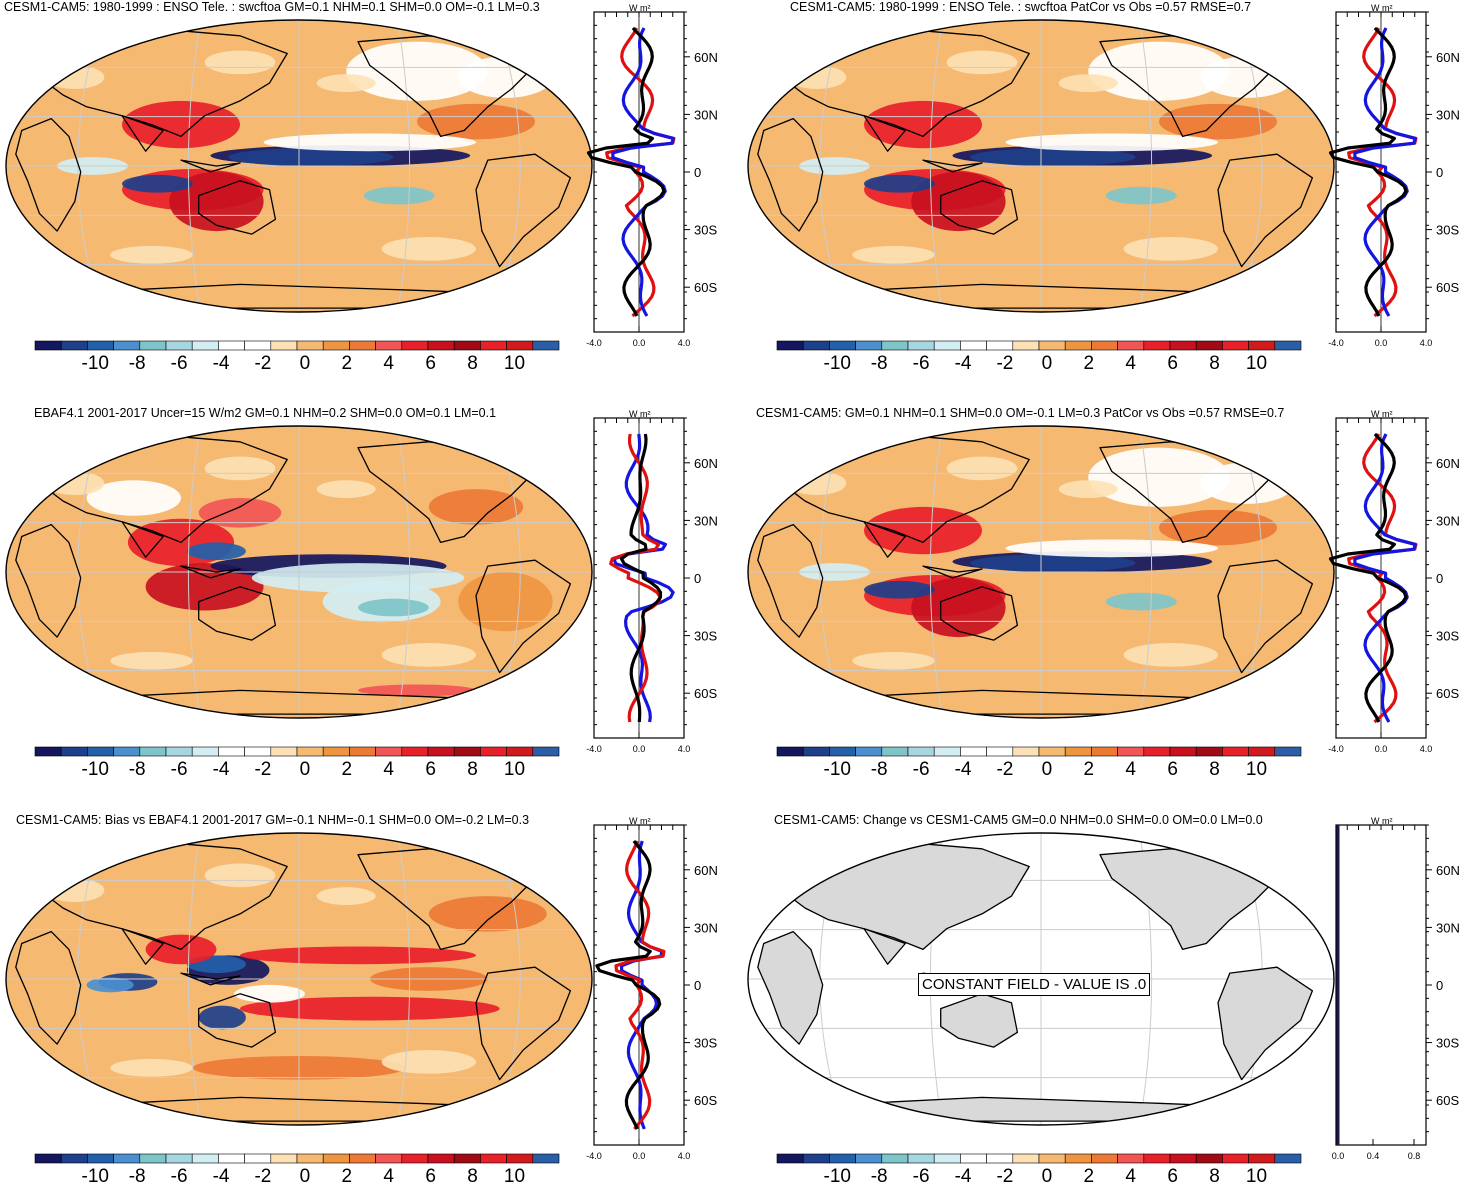 The image size is (1483, 1188). I want to click on colorbar-tick-label: 2, so click(347, 363).